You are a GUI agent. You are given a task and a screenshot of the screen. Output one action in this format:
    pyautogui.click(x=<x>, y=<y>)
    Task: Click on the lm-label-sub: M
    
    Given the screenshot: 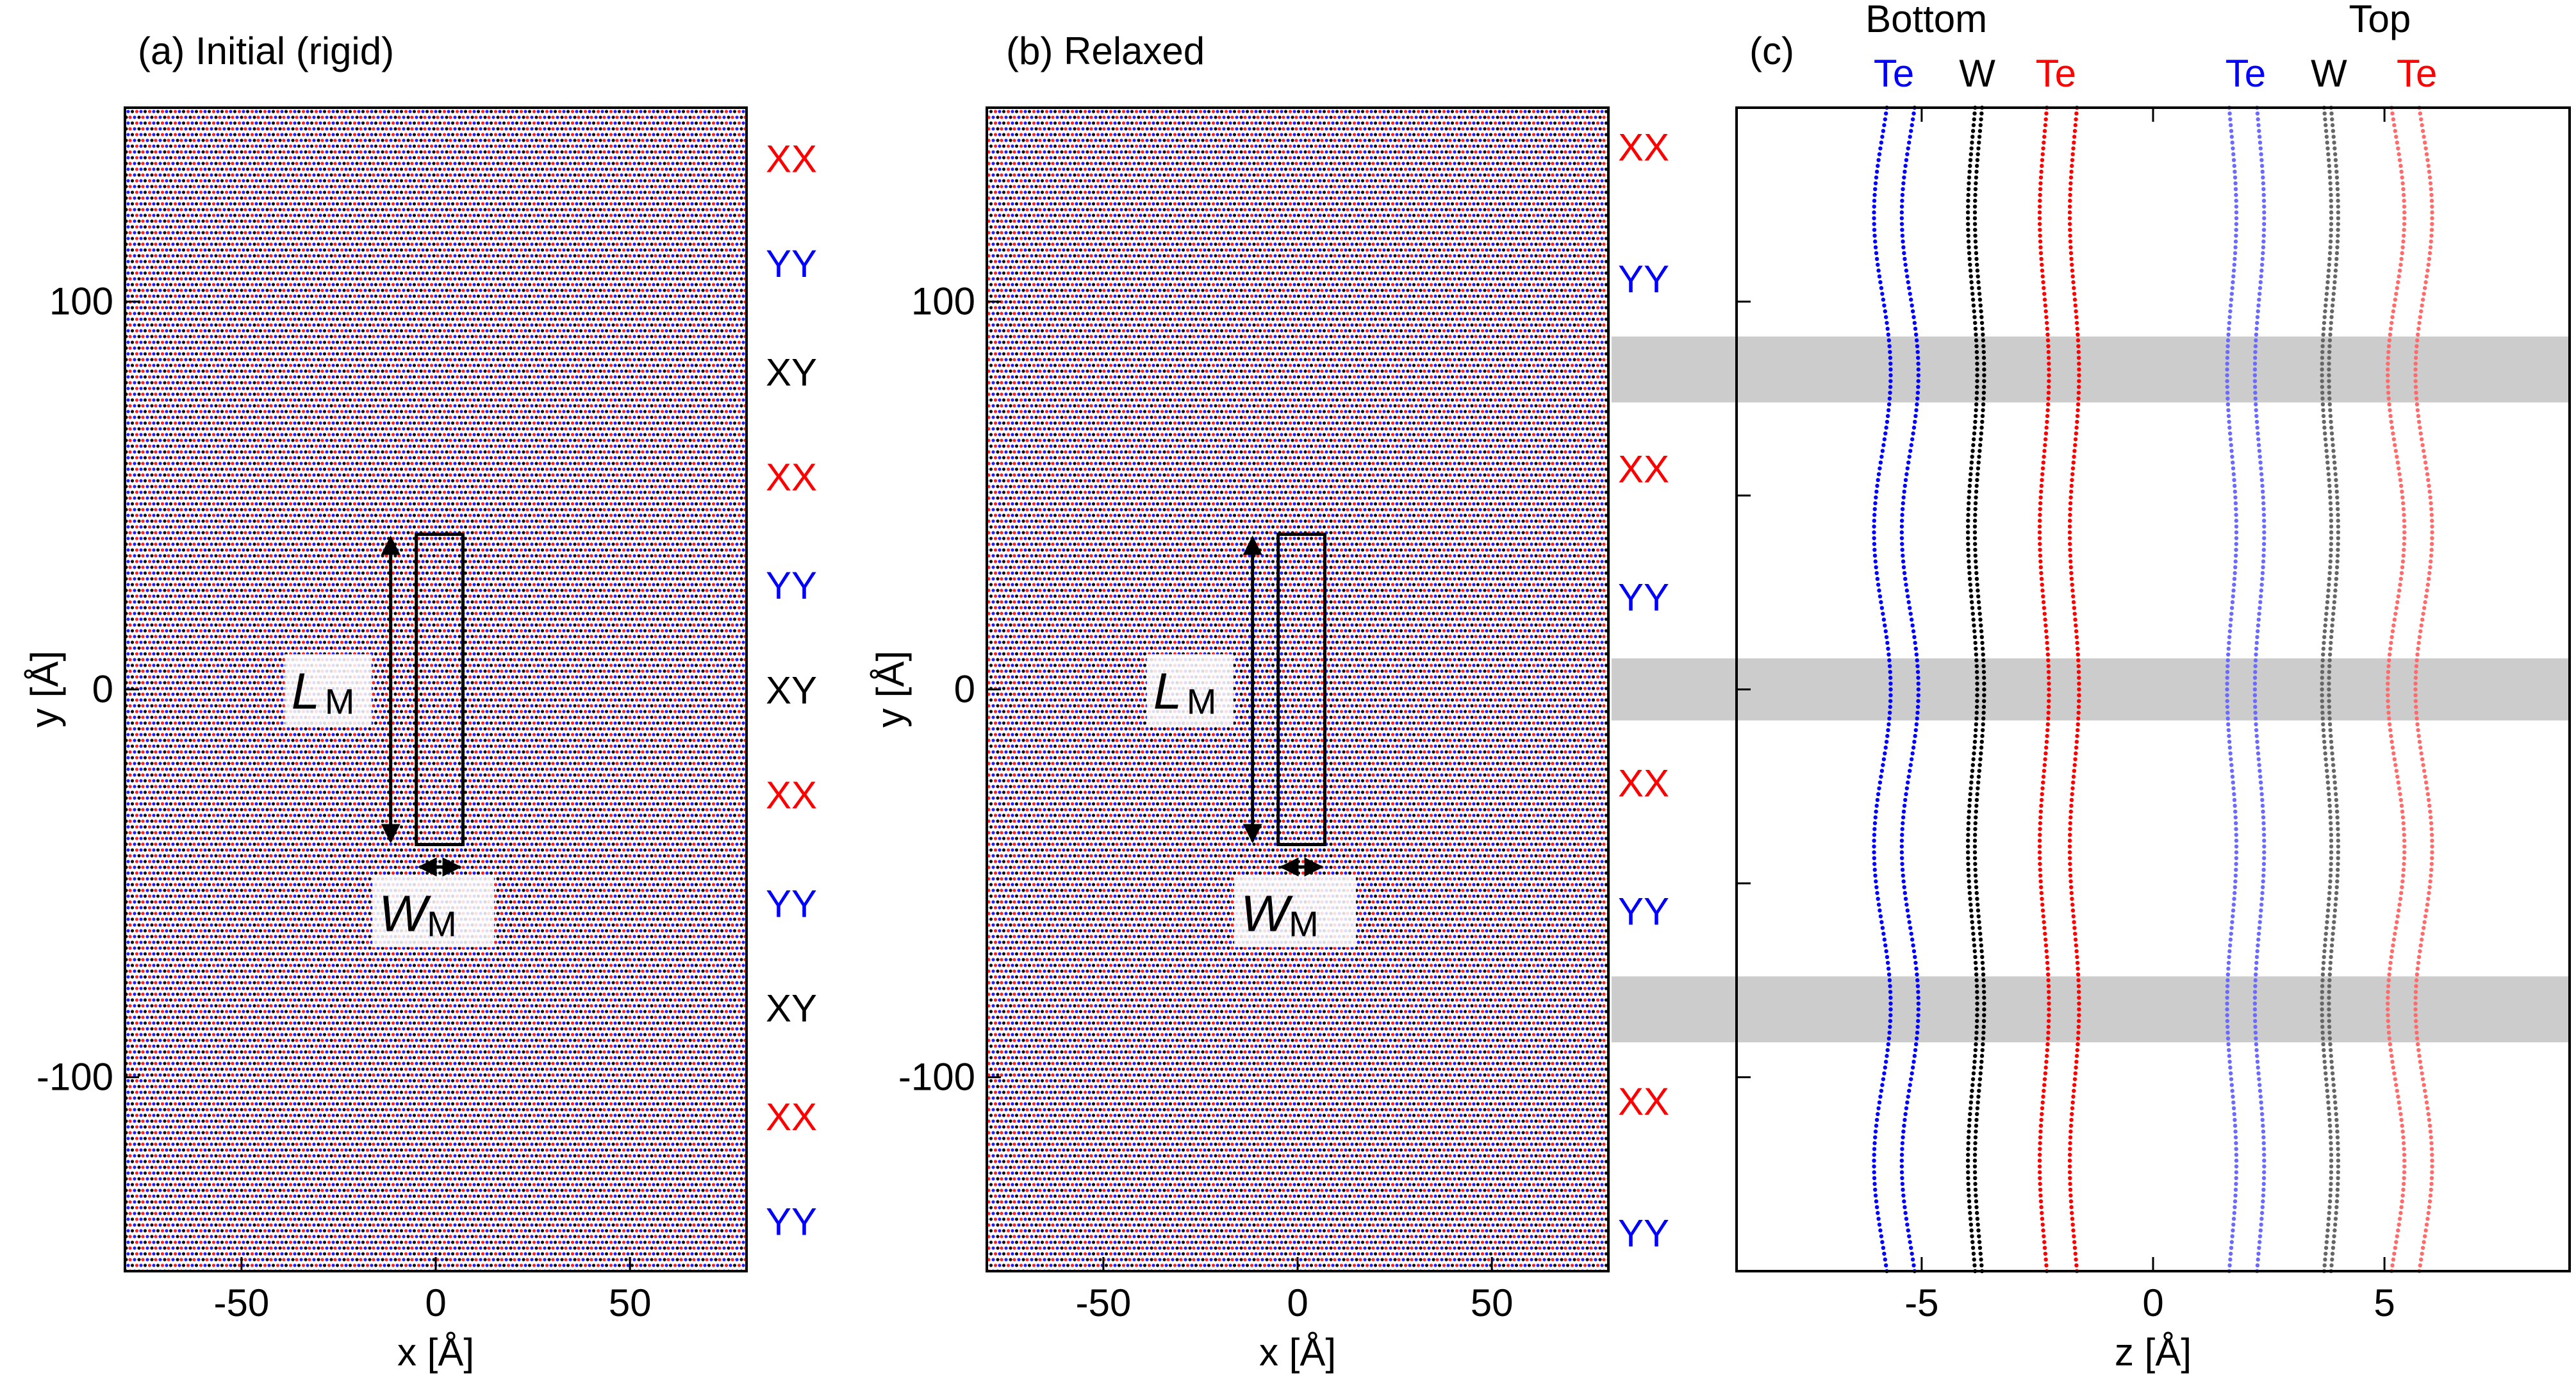 What is the action you would take?
    pyautogui.click(x=340, y=702)
    